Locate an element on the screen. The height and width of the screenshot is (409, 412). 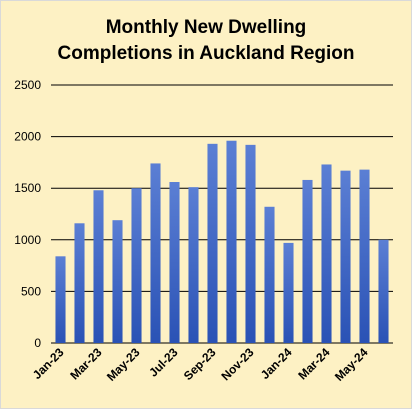
y-axis-ticks: 0 500 1000 1500 2000 2500 is located at coordinates (27, 214).